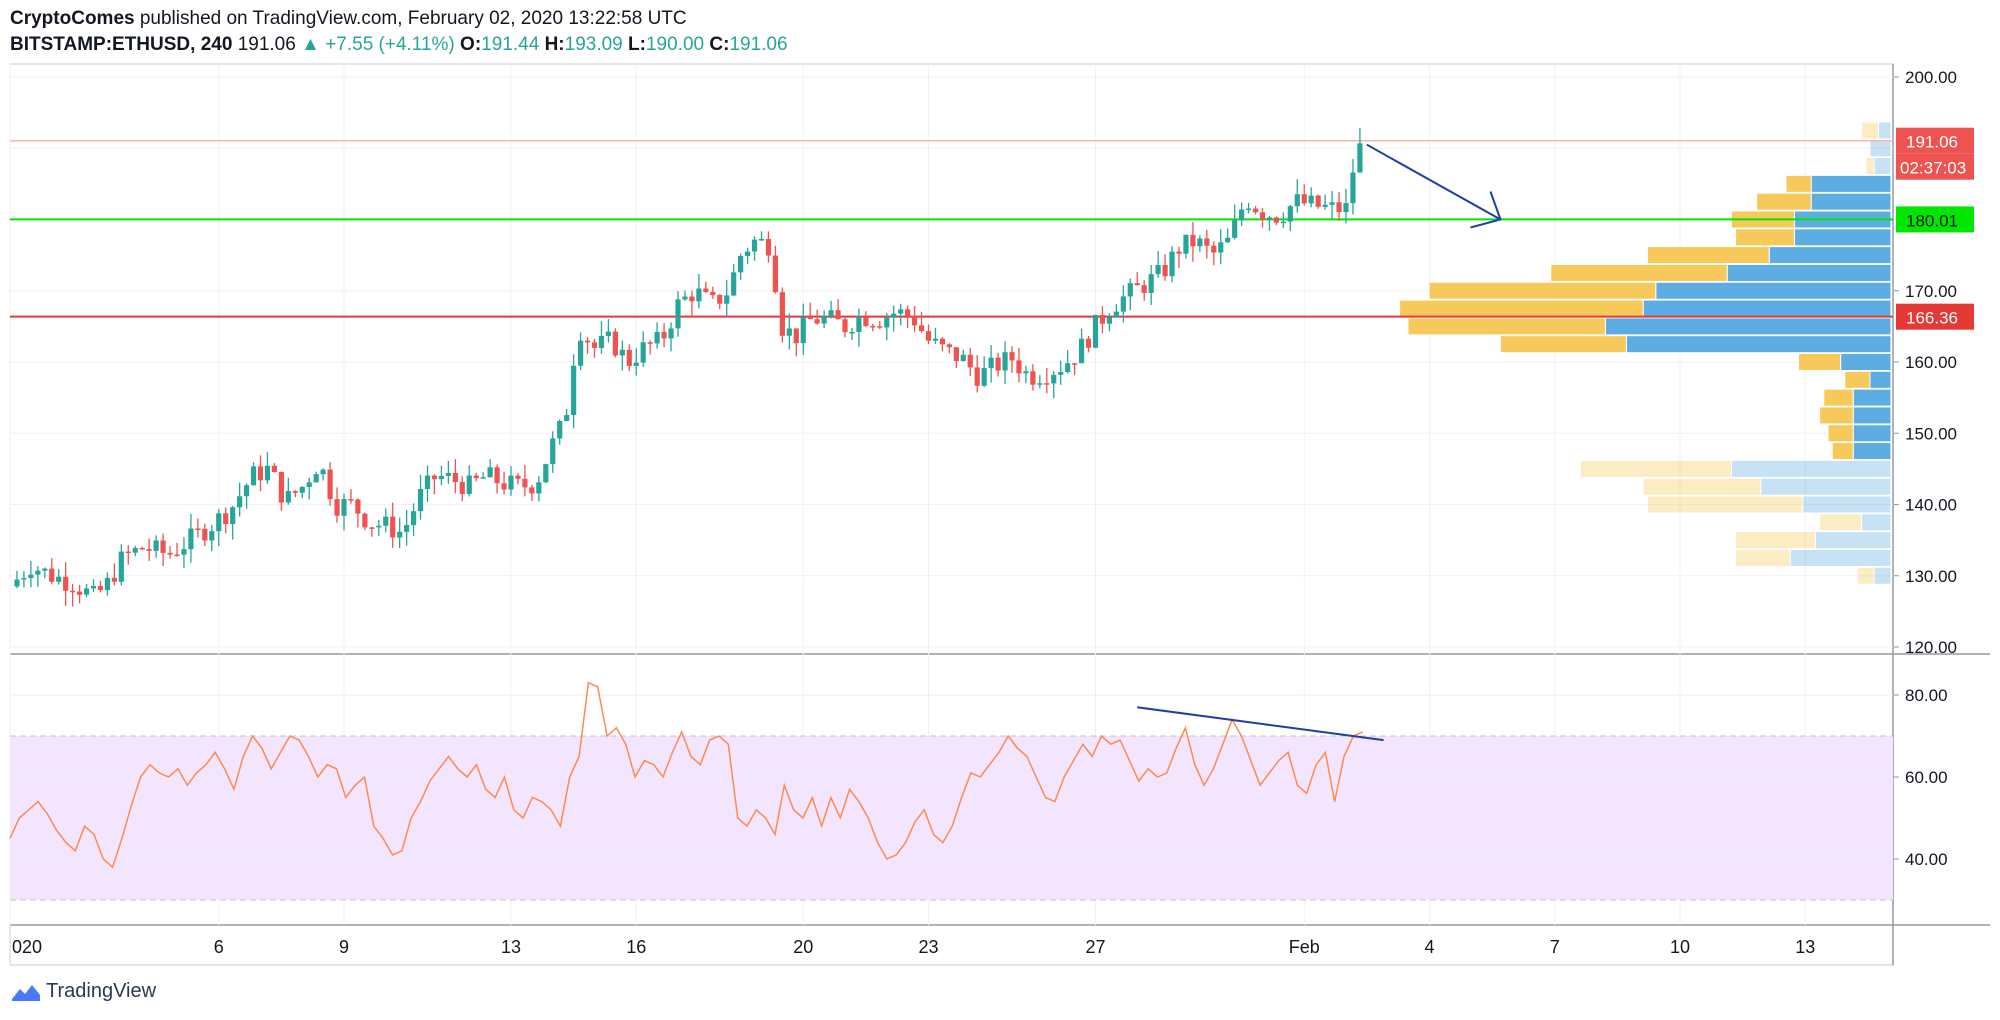 The height and width of the screenshot is (1020, 2000). Describe the element at coordinates (121, 44) in the screenshot. I see `symbol-label: BITSTAMP:ETHUSD, 240` at that location.